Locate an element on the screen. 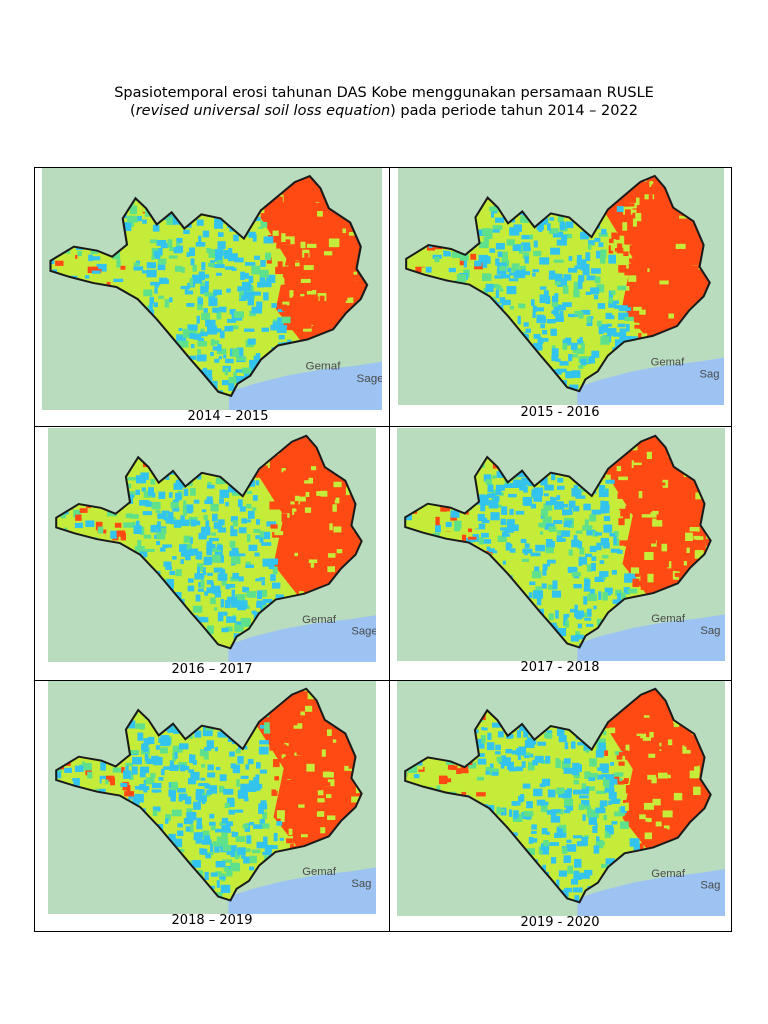 This screenshot has width=768, height=1024. panel-caption: 2018 – 2019 is located at coordinates (212, 920).